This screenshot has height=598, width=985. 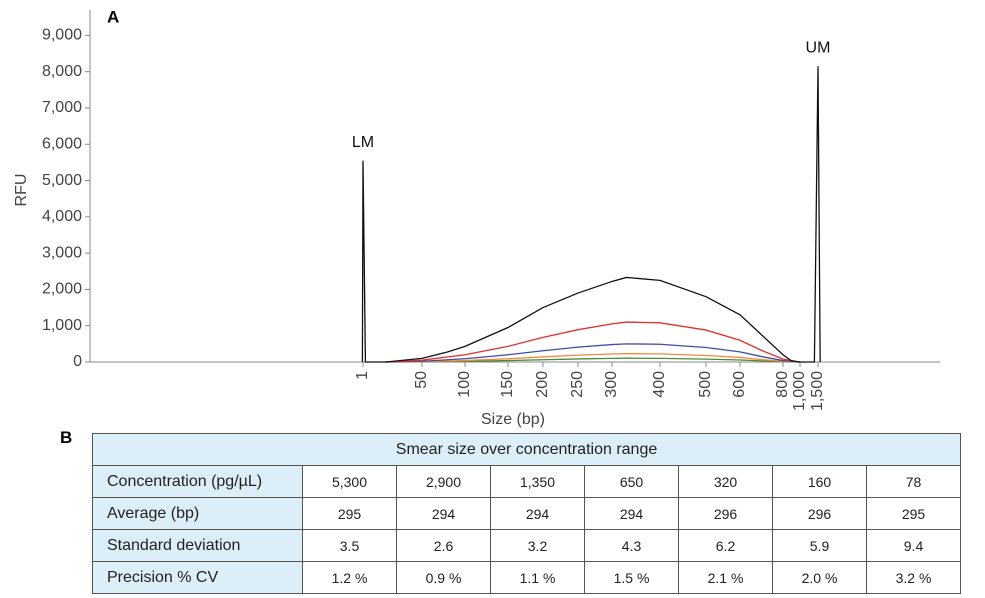 I want to click on x-tick-label: 50, so click(x=421, y=380).